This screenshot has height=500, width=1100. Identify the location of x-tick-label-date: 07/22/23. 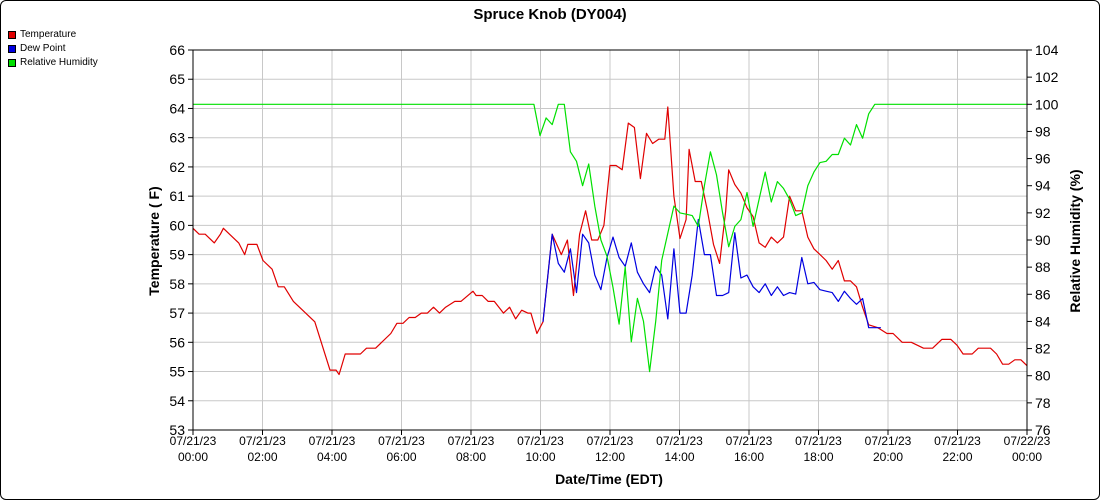
(1027, 441).